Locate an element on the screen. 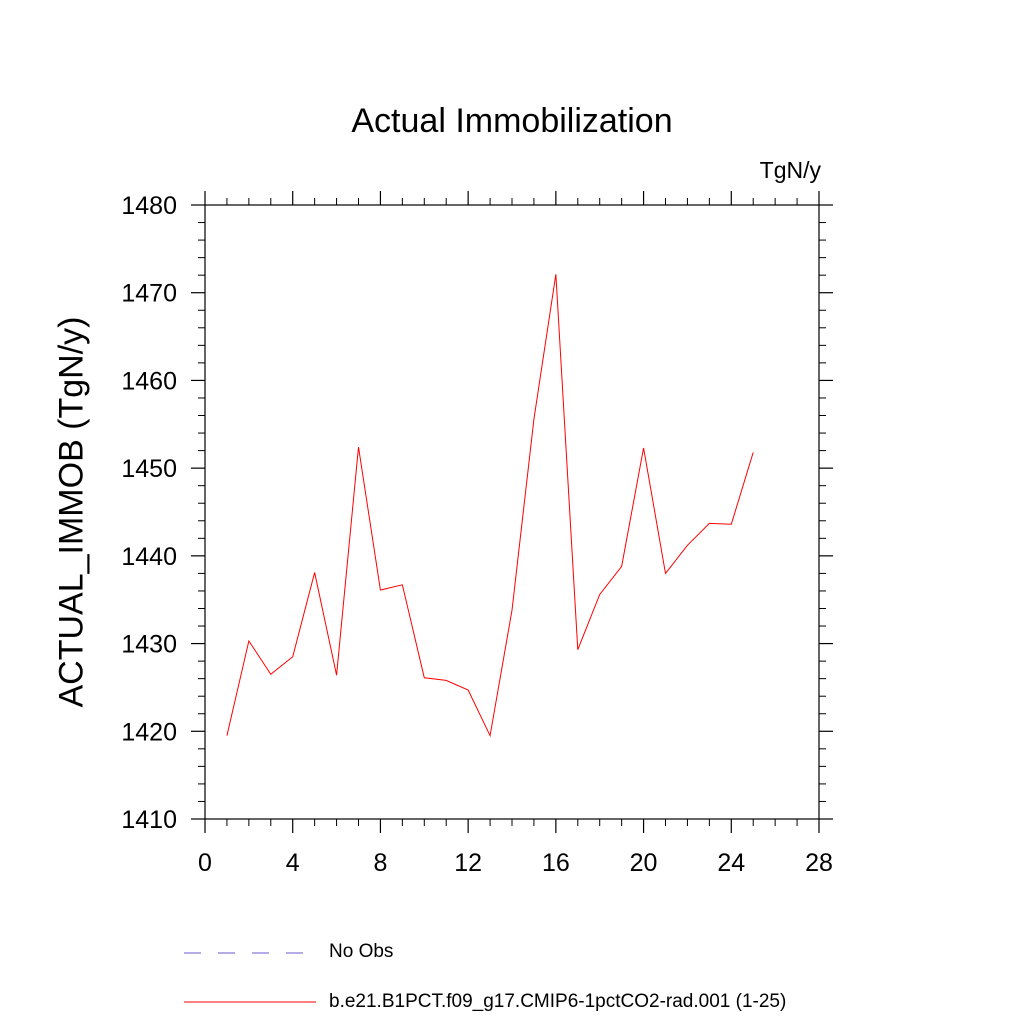 Image resolution: width=1024 pixels, height=1024 pixels. y-tick-label: 1410 is located at coordinates (149, 820).